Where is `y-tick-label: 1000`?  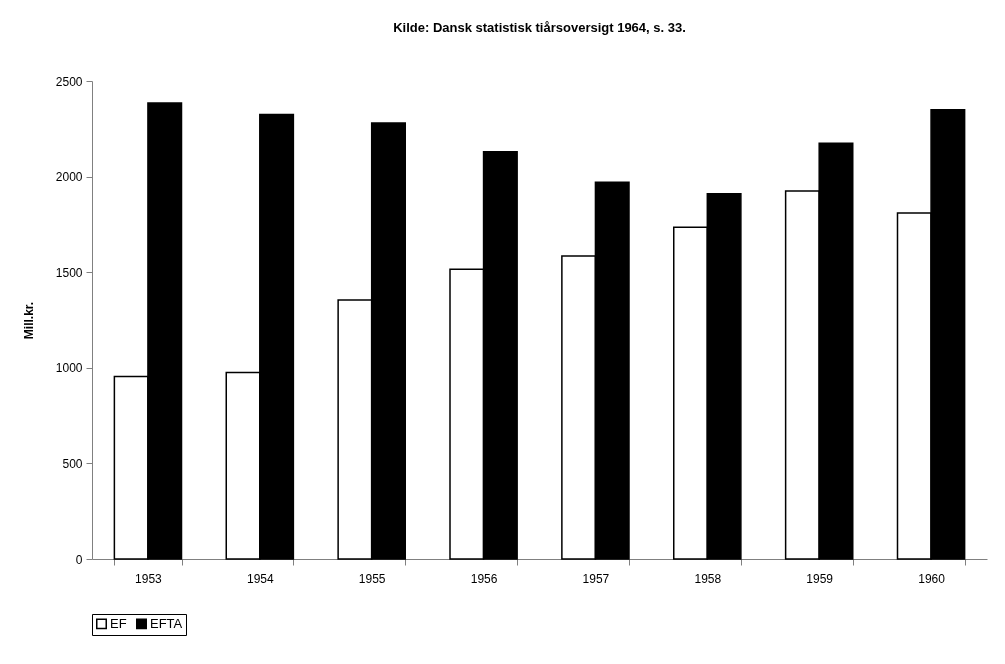 y-tick-label: 1000 is located at coordinates (69, 368).